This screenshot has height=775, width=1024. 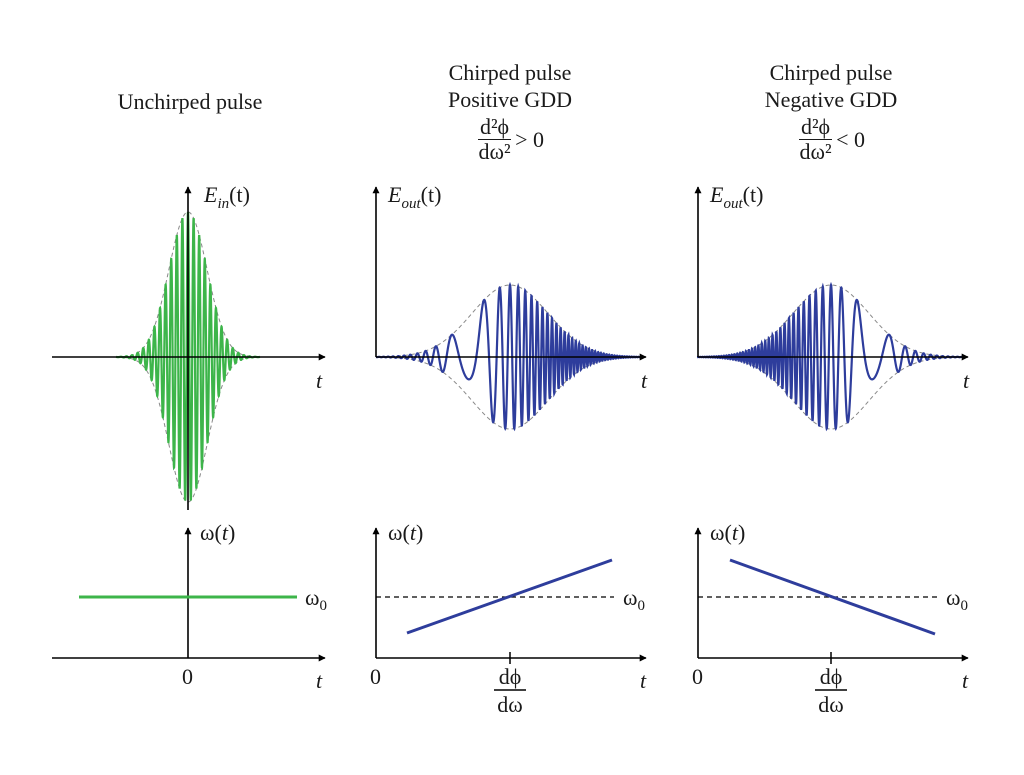 What do you see at coordinates (226, 197) in the screenshot?
I see `y-axis-label: Ein(t)` at bounding box center [226, 197].